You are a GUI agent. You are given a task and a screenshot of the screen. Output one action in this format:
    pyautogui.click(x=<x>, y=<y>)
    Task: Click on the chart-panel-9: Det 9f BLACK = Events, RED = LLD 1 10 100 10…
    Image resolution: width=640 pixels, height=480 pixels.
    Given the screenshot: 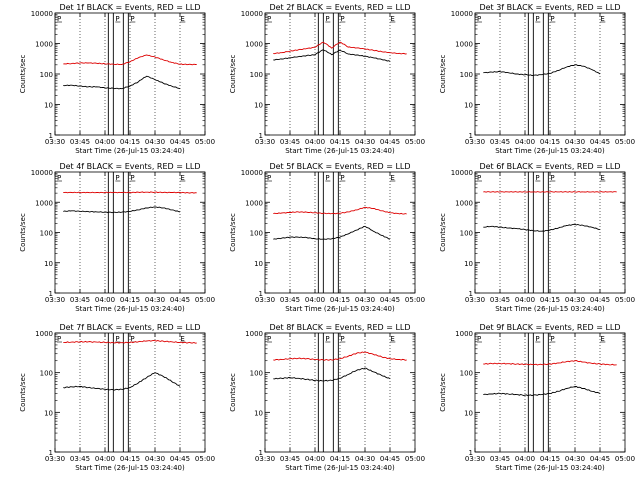 What is the action you would take?
    pyautogui.click(x=537, y=397)
    